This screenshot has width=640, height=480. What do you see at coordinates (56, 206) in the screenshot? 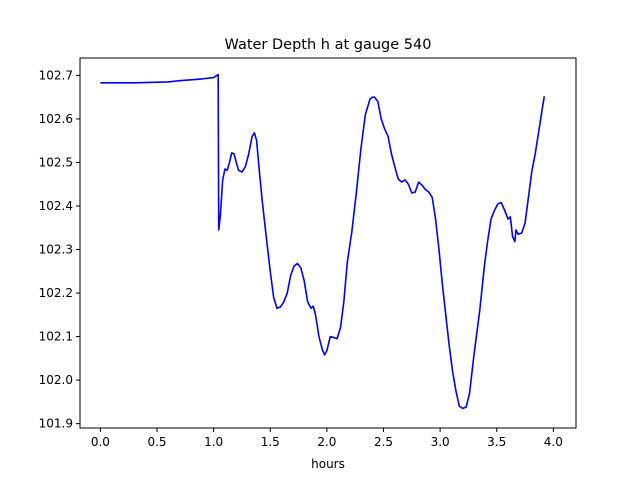
I see `y-tick-label: 102.4` at bounding box center [56, 206].